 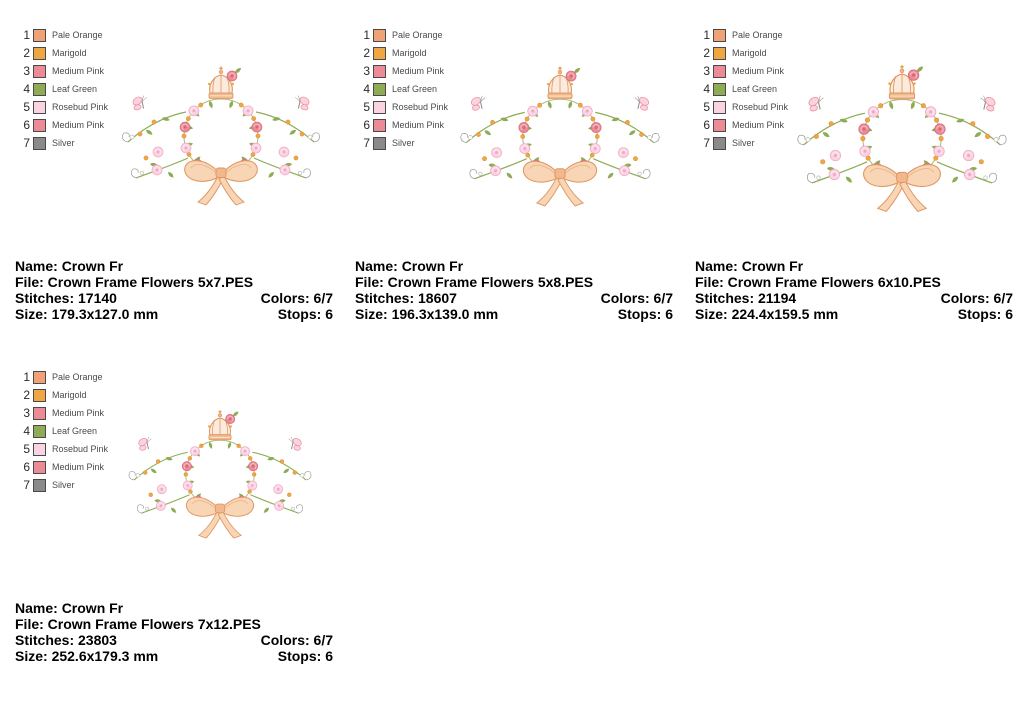 What do you see at coordinates (26, 467) in the screenshot?
I see `thread-number: 6` at bounding box center [26, 467].